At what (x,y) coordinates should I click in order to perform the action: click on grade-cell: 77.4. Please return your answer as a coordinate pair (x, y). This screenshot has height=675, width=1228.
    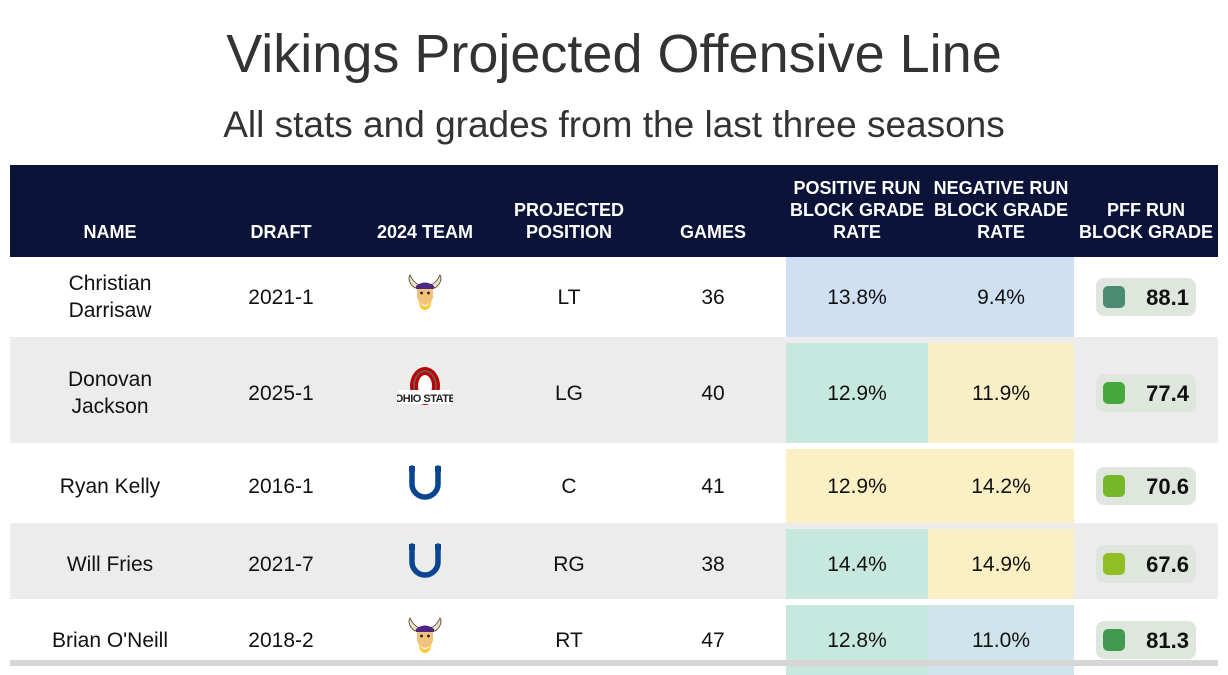
    Looking at the image, I should click on (1146, 393).